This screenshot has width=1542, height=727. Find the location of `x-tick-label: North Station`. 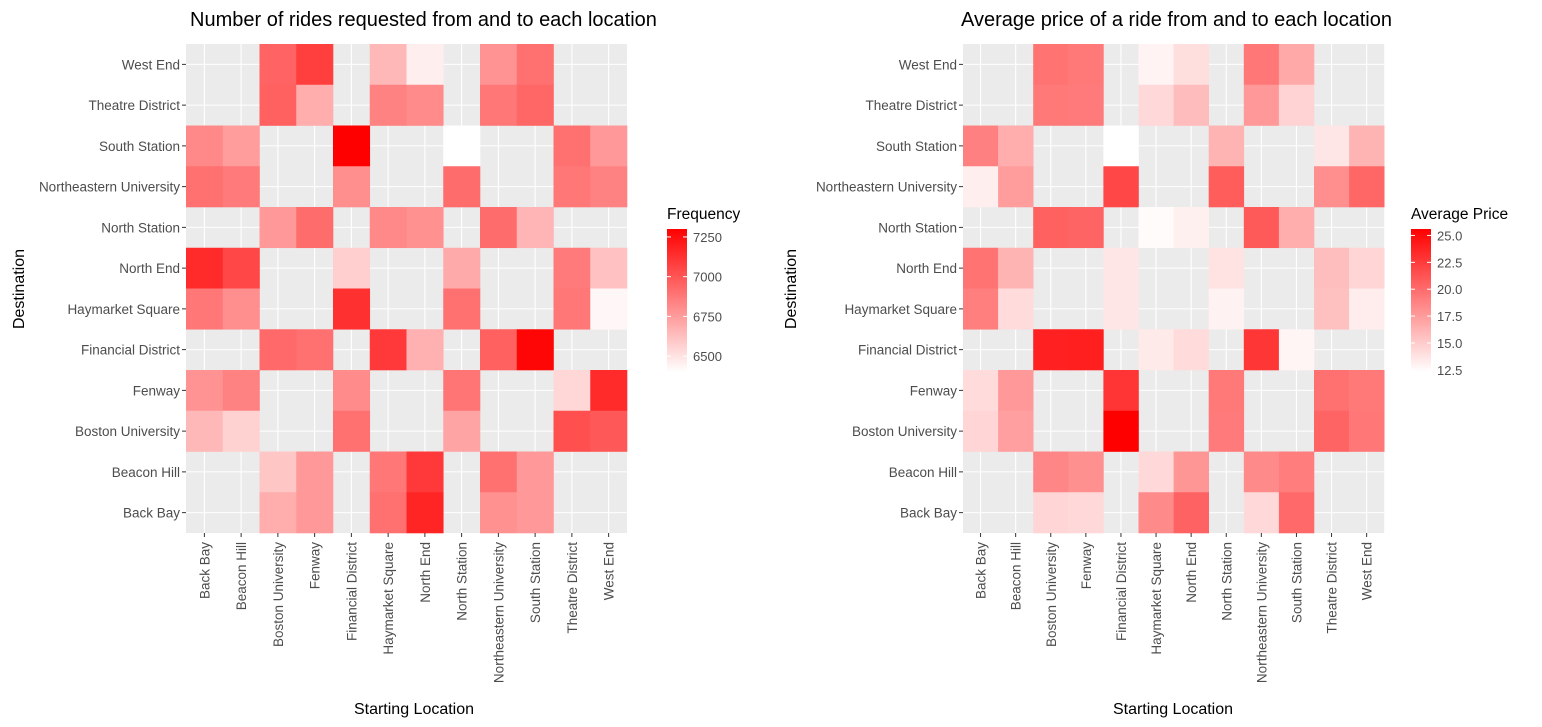

x-tick-label: North Station is located at coordinates (462, 581).